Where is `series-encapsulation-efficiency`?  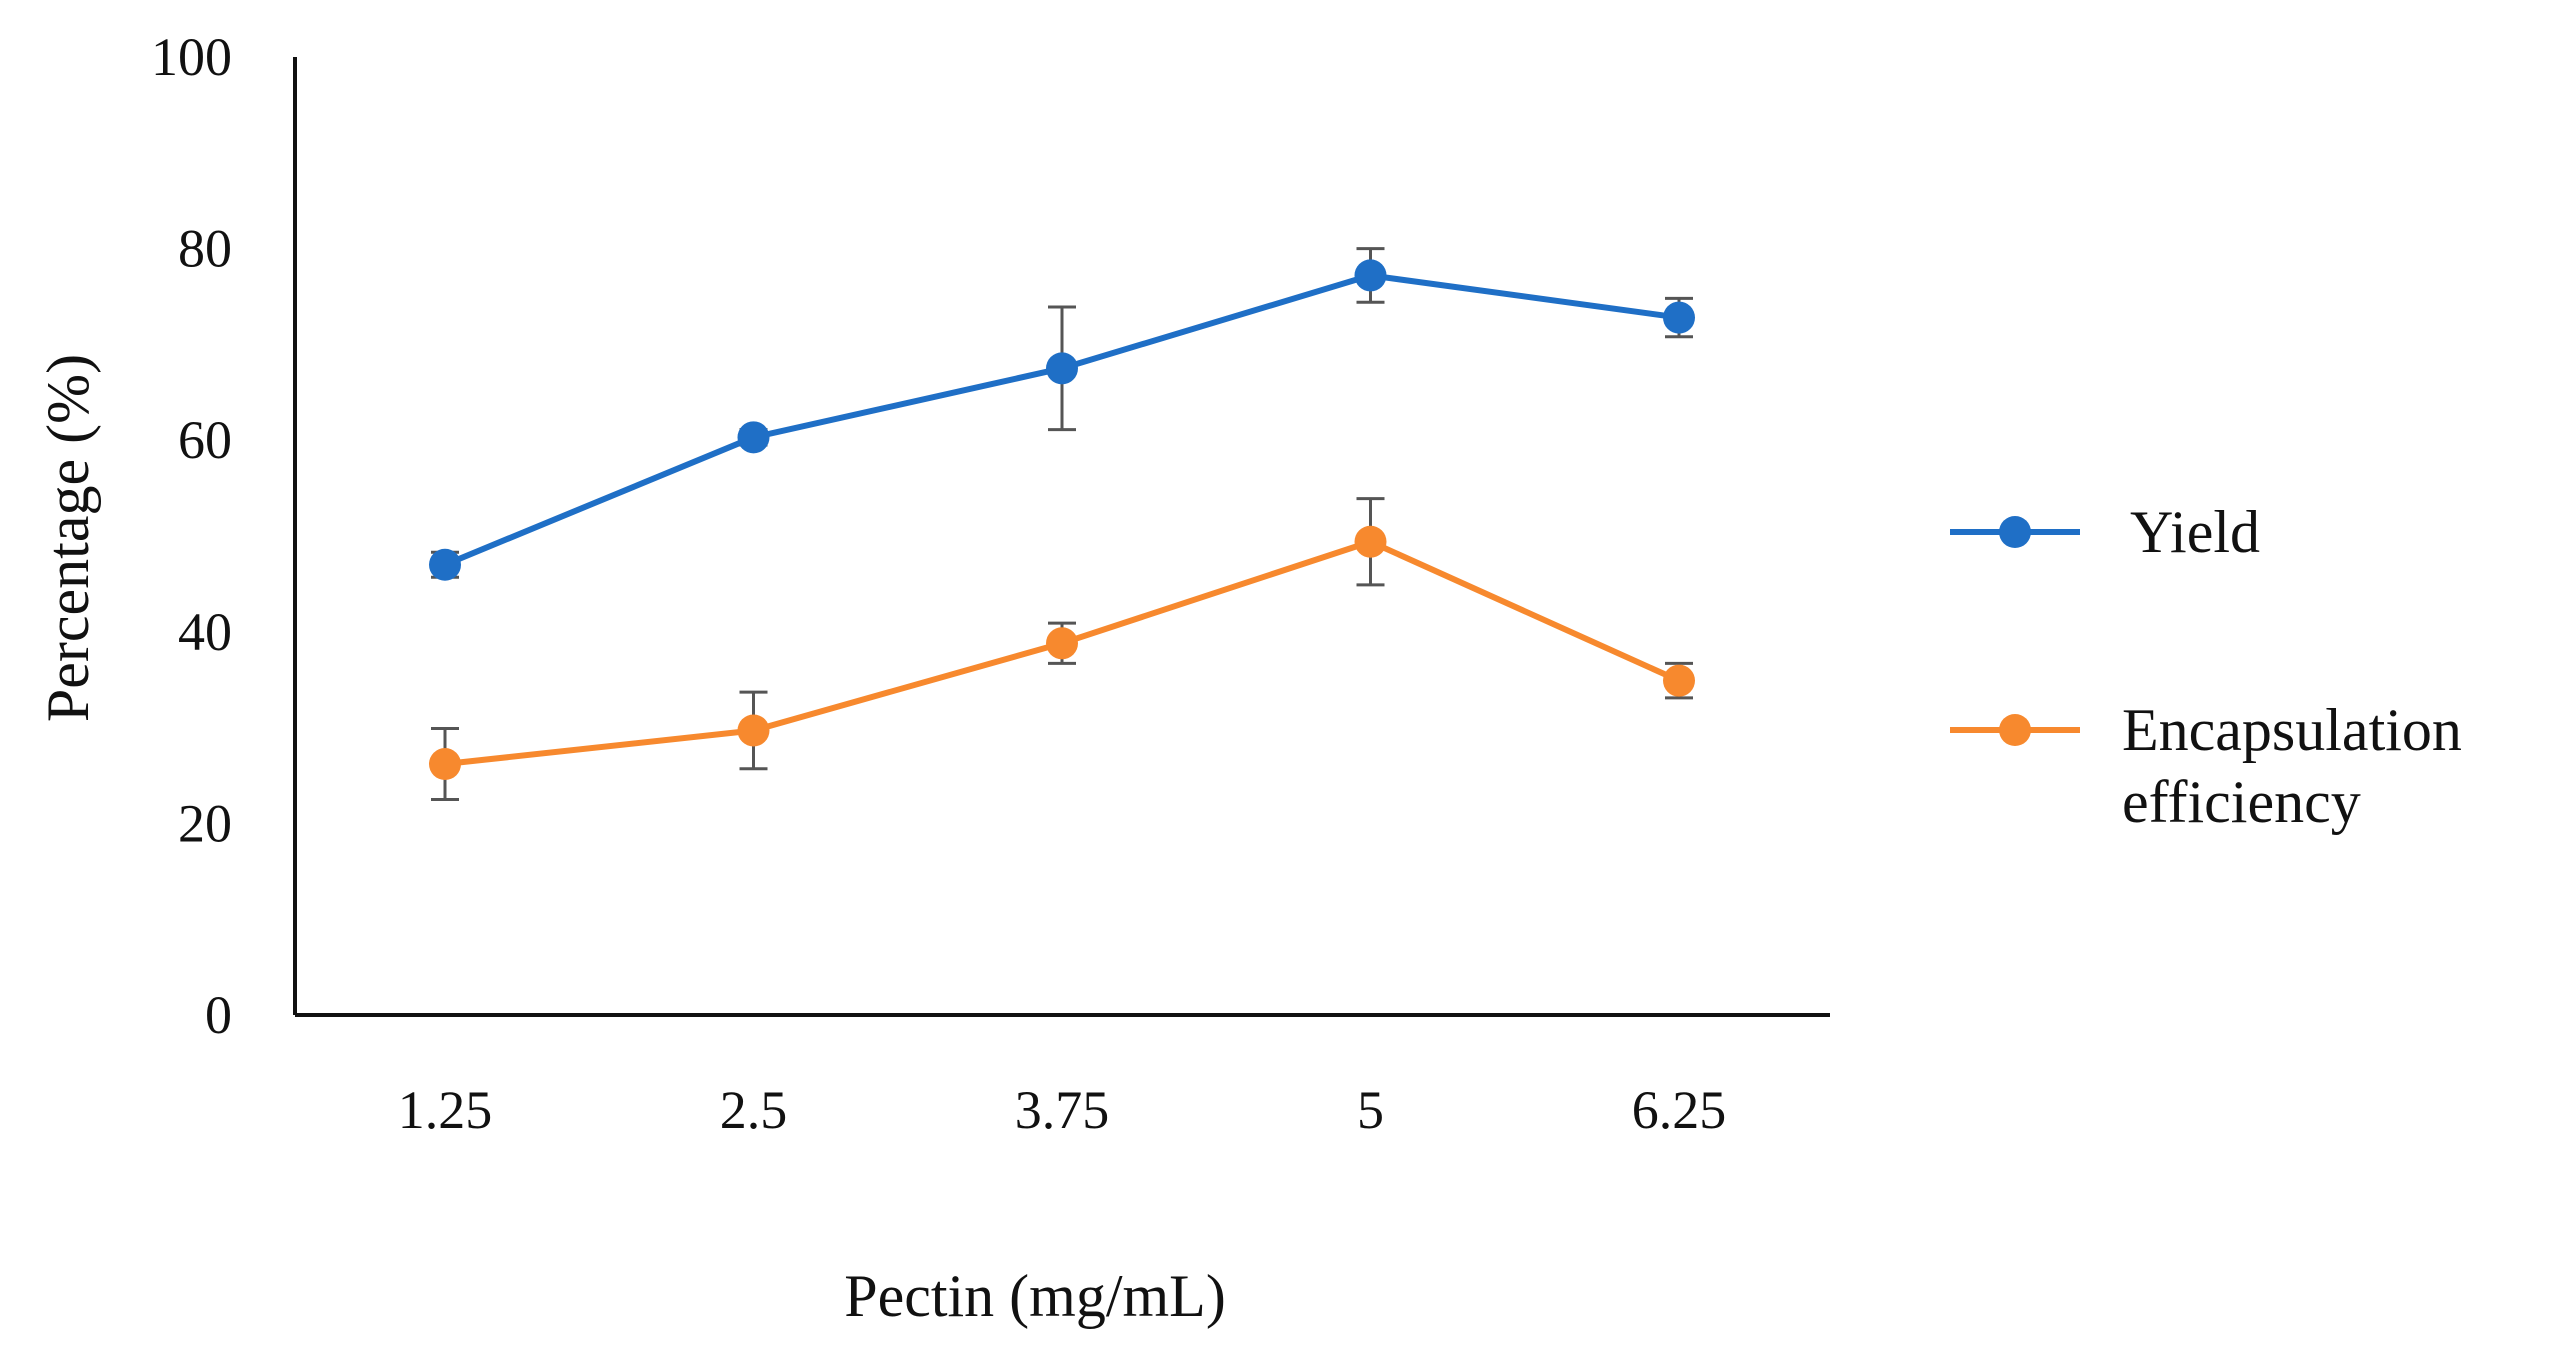
series-encapsulation-efficiency is located at coordinates (1062, 649).